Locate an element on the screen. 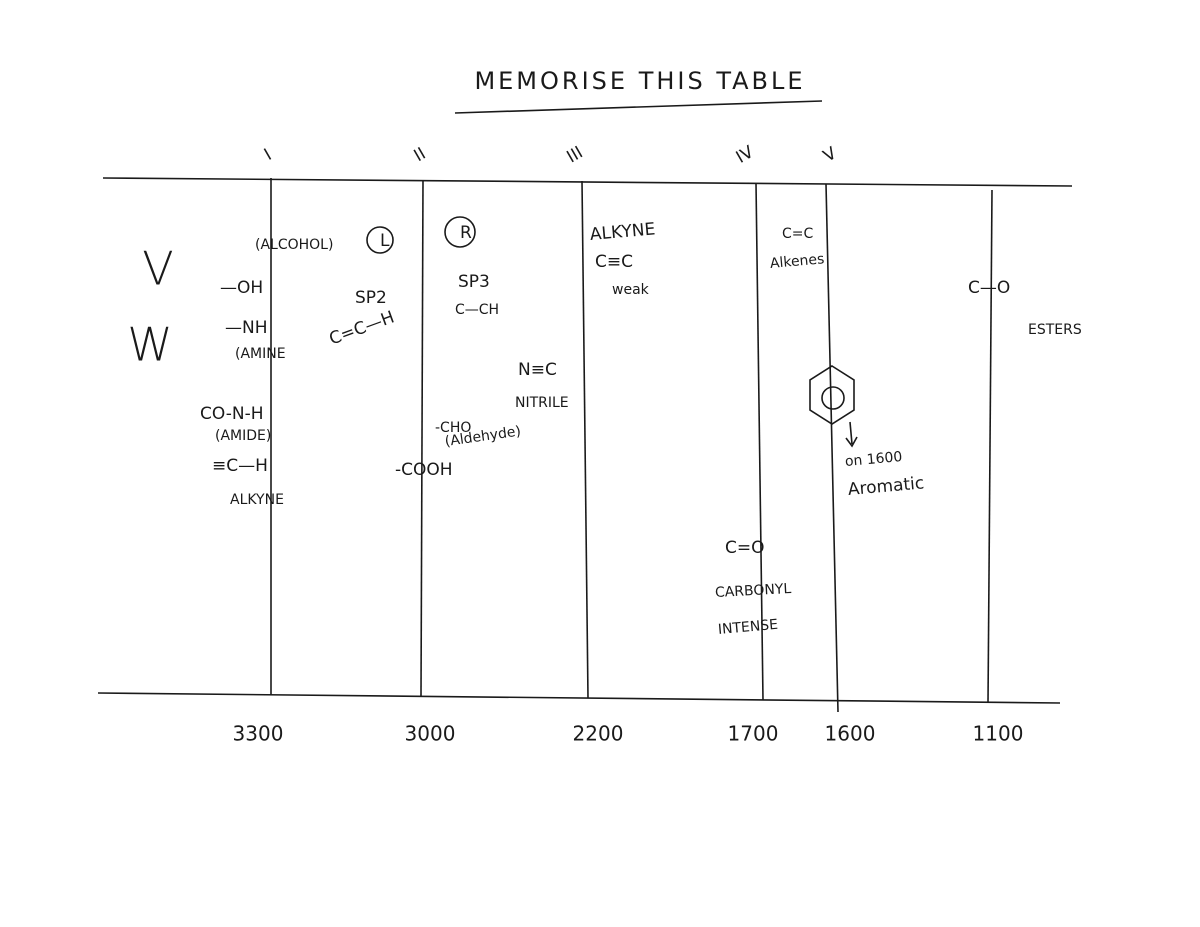 Image resolution: width=1200 pixels, height=927 pixels. note: N≡C is located at coordinates (537, 370).